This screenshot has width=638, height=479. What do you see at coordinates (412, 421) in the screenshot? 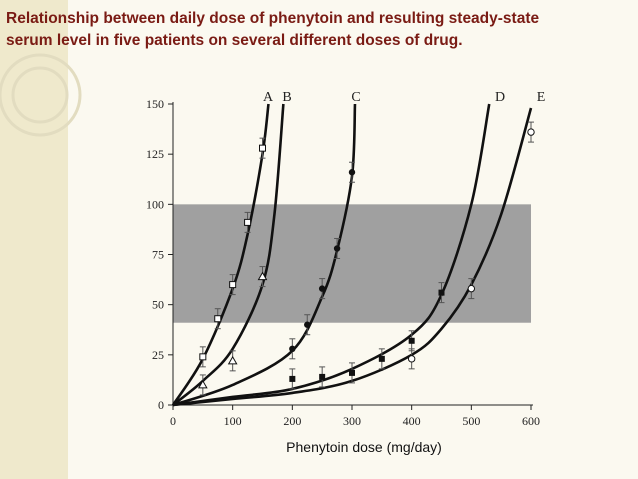
I see `x-tick-label: 400` at bounding box center [412, 421].